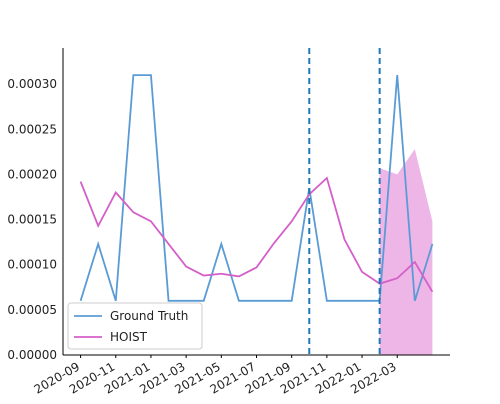 The width and height of the screenshot is (500, 404). Describe the element at coordinates (32, 220) in the screenshot. I see `y-tick-label: 0.00015` at that location.